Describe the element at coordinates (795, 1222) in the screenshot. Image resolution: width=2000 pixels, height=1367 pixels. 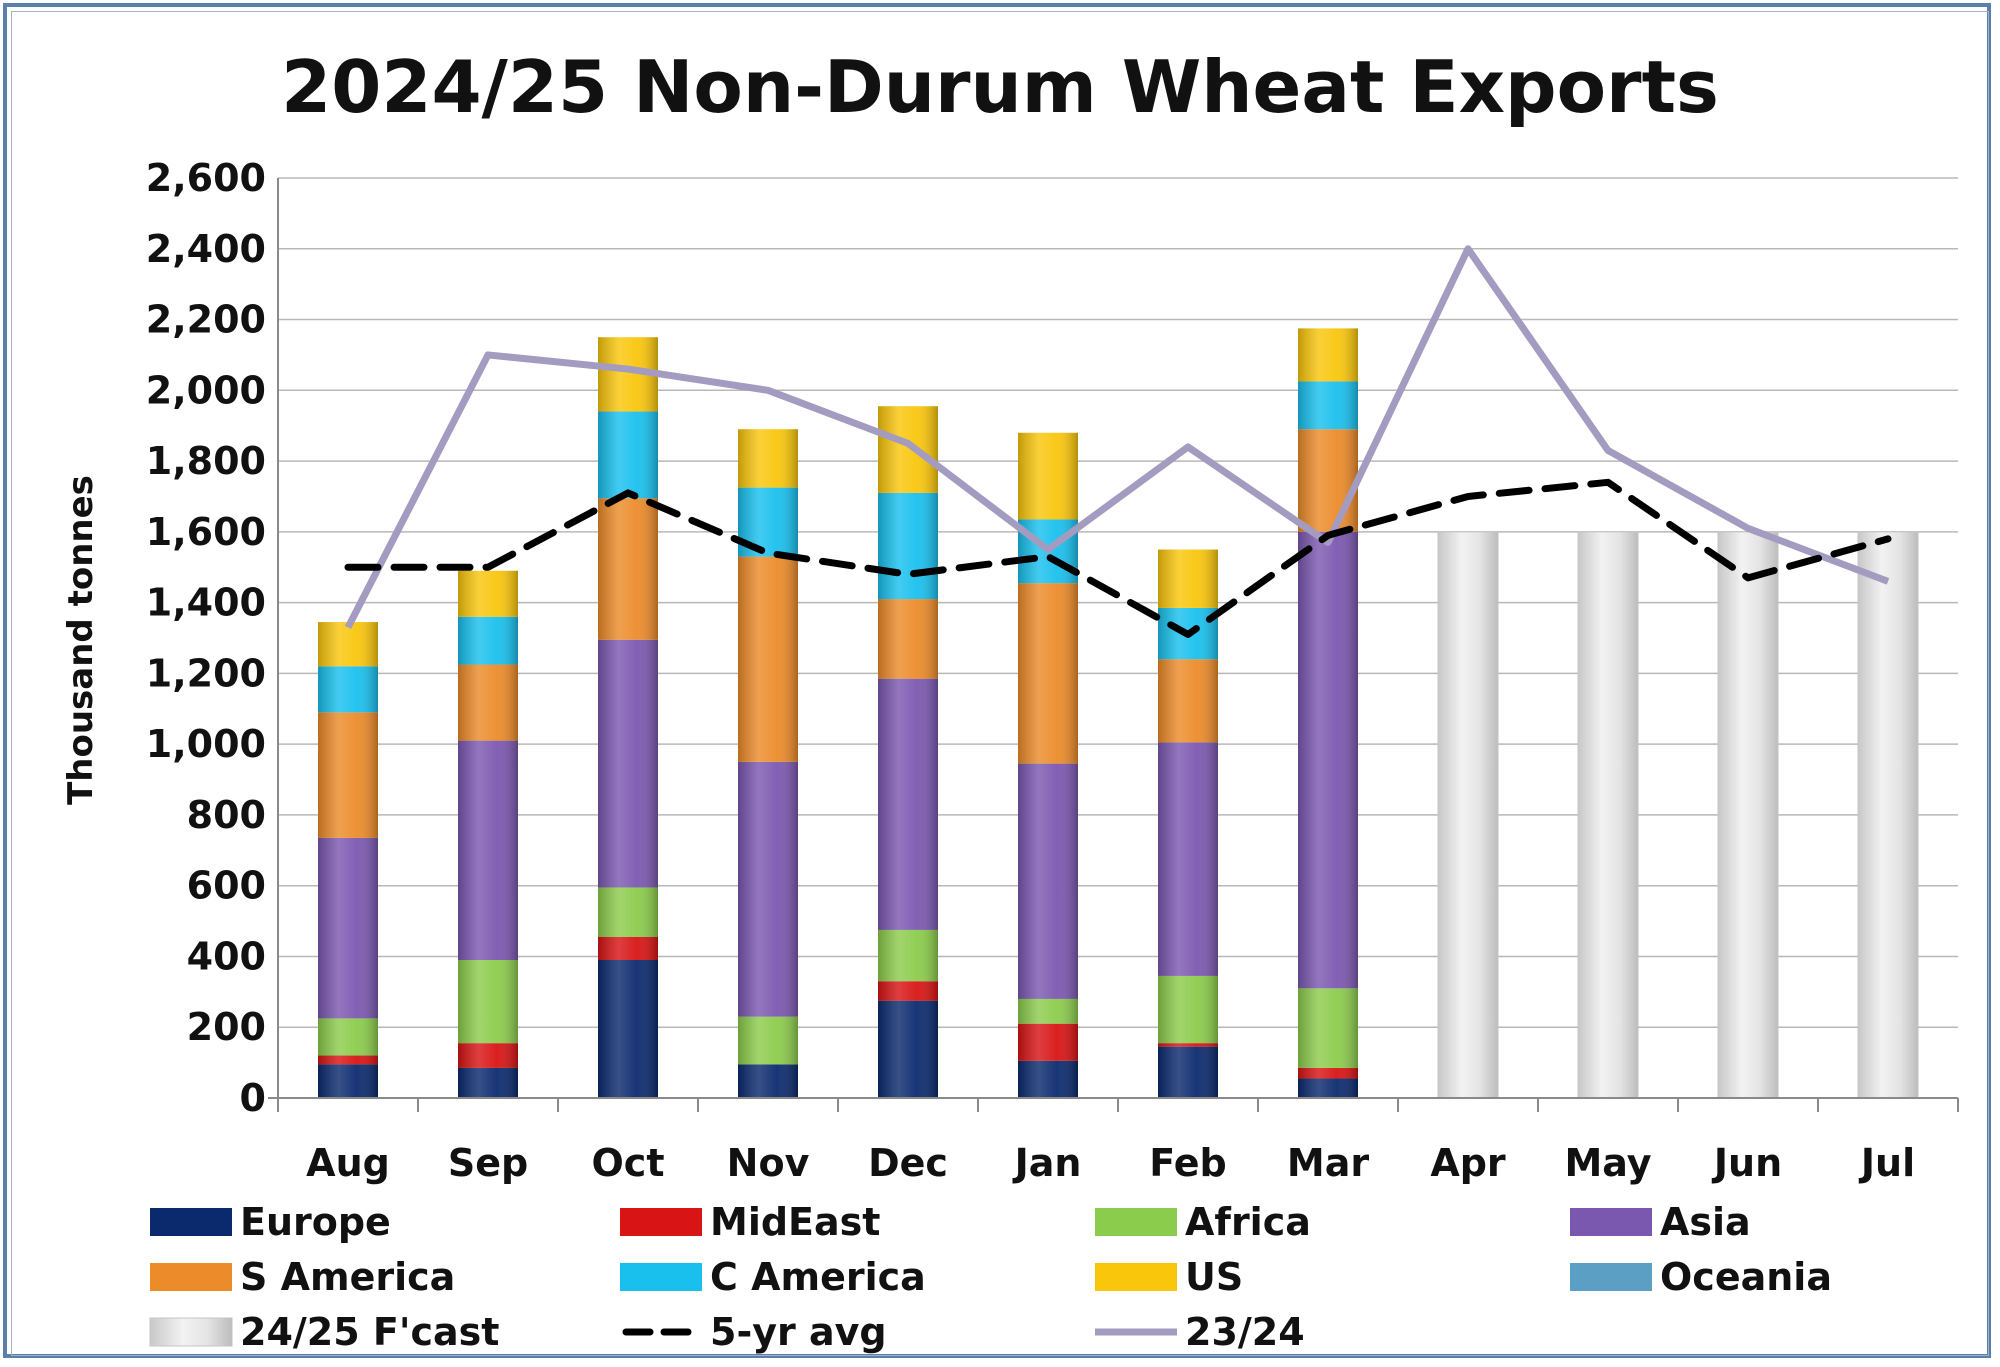
I see `legend-label-mideast: MidEast` at that location.